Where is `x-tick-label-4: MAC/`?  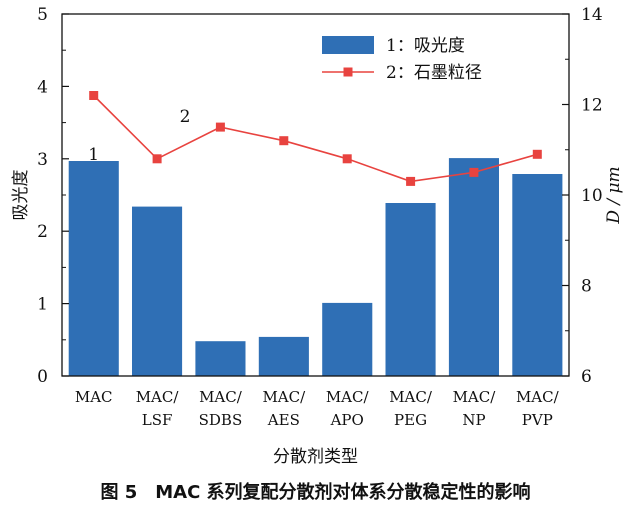 x-tick-label-4: MAC/ is located at coordinates (348, 397).